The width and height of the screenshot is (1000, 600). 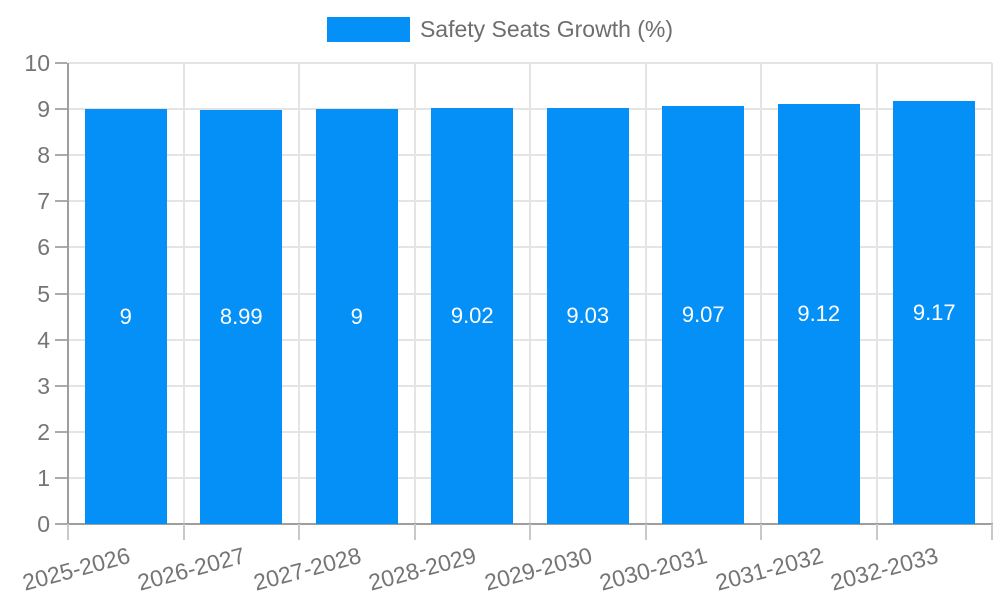 What do you see at coordinates (546, 29) in the screenshot?
I see `legend-label: Safety Seats Growth (%)` at bounding box center [546, 29].